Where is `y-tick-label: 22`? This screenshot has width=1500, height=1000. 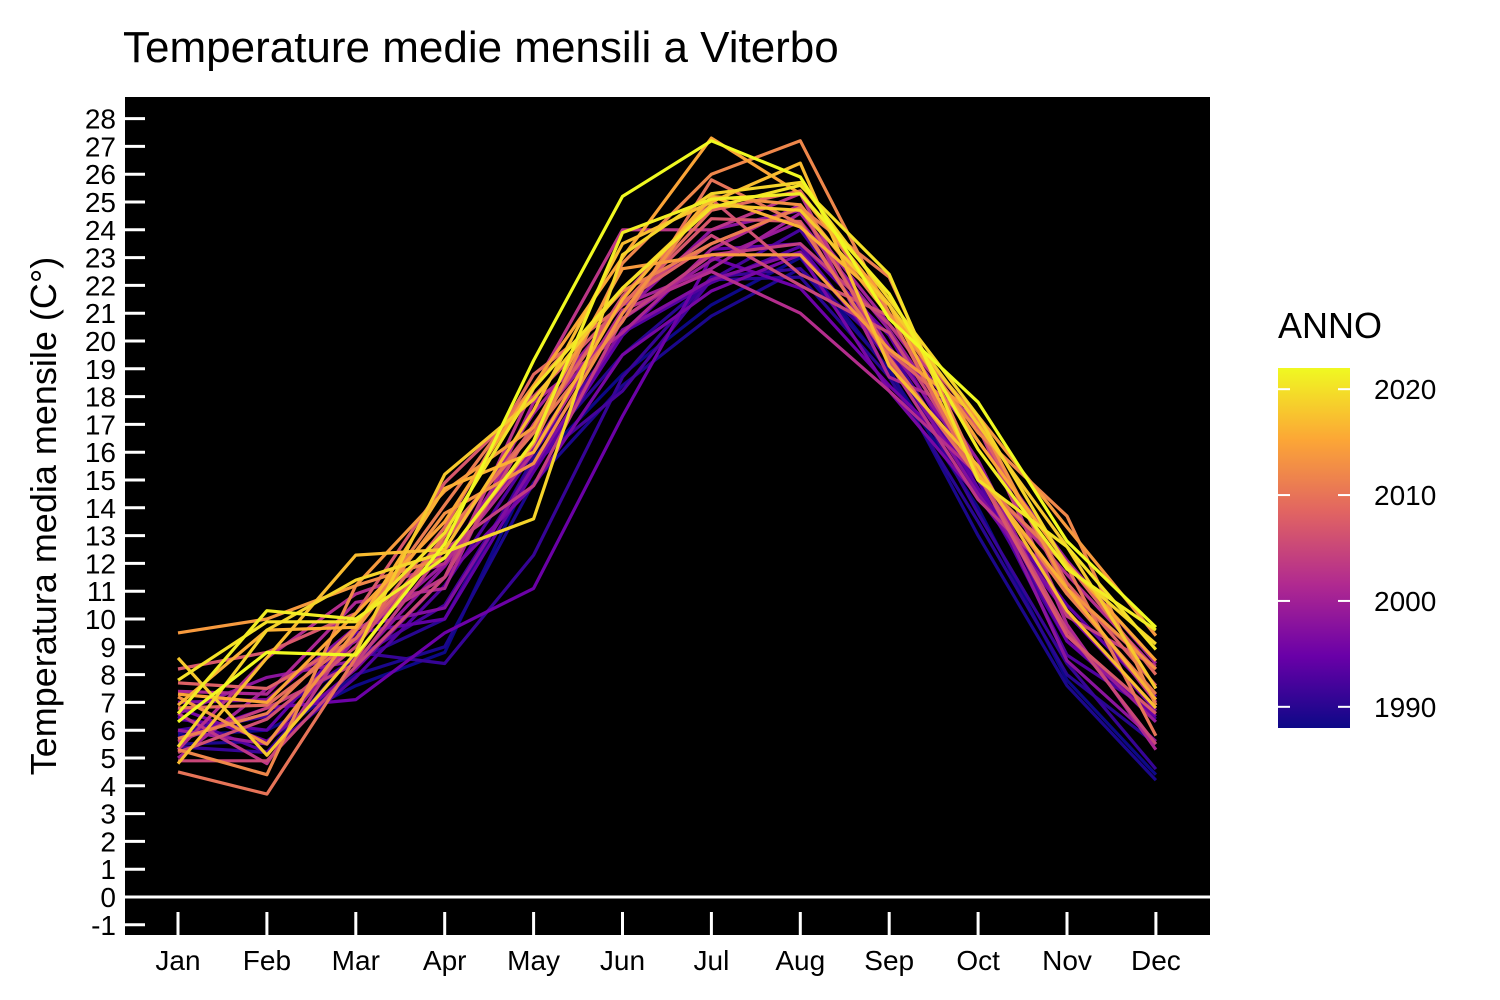
y-tick-label: 22 is located at coordinates (100, 285).